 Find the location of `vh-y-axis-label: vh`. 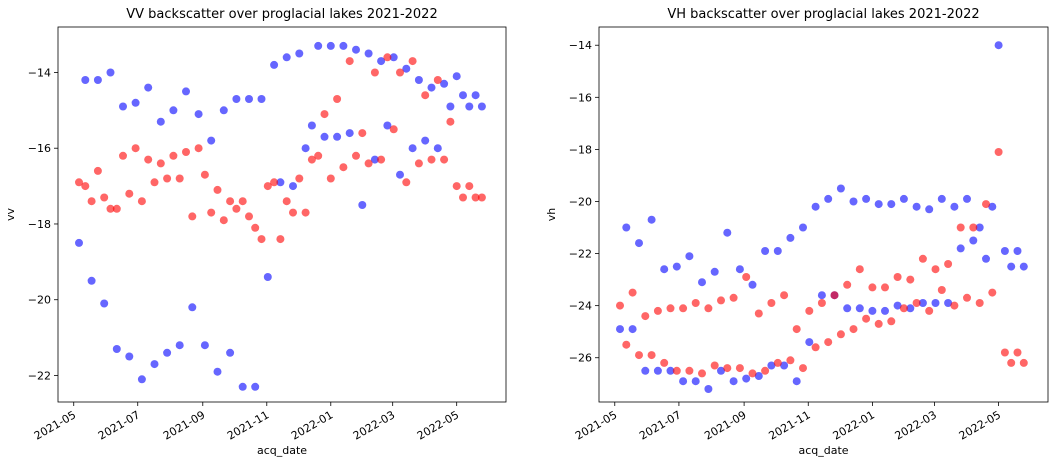

vh-y-axis-label: vh is located at coordinates (551, 215).